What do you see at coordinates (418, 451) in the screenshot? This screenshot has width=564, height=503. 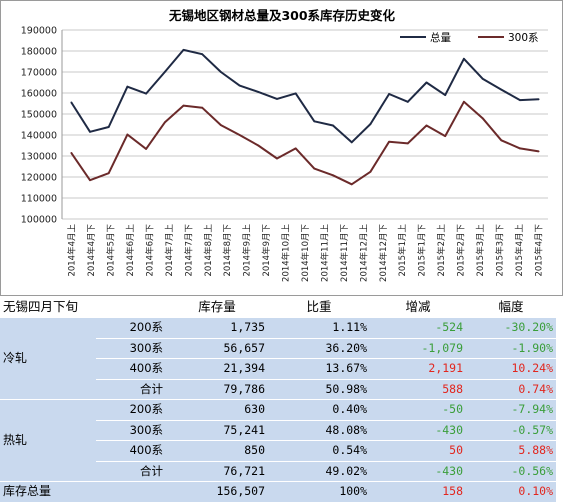 I see `cell-change: 50` at bounding box center [418, 451].